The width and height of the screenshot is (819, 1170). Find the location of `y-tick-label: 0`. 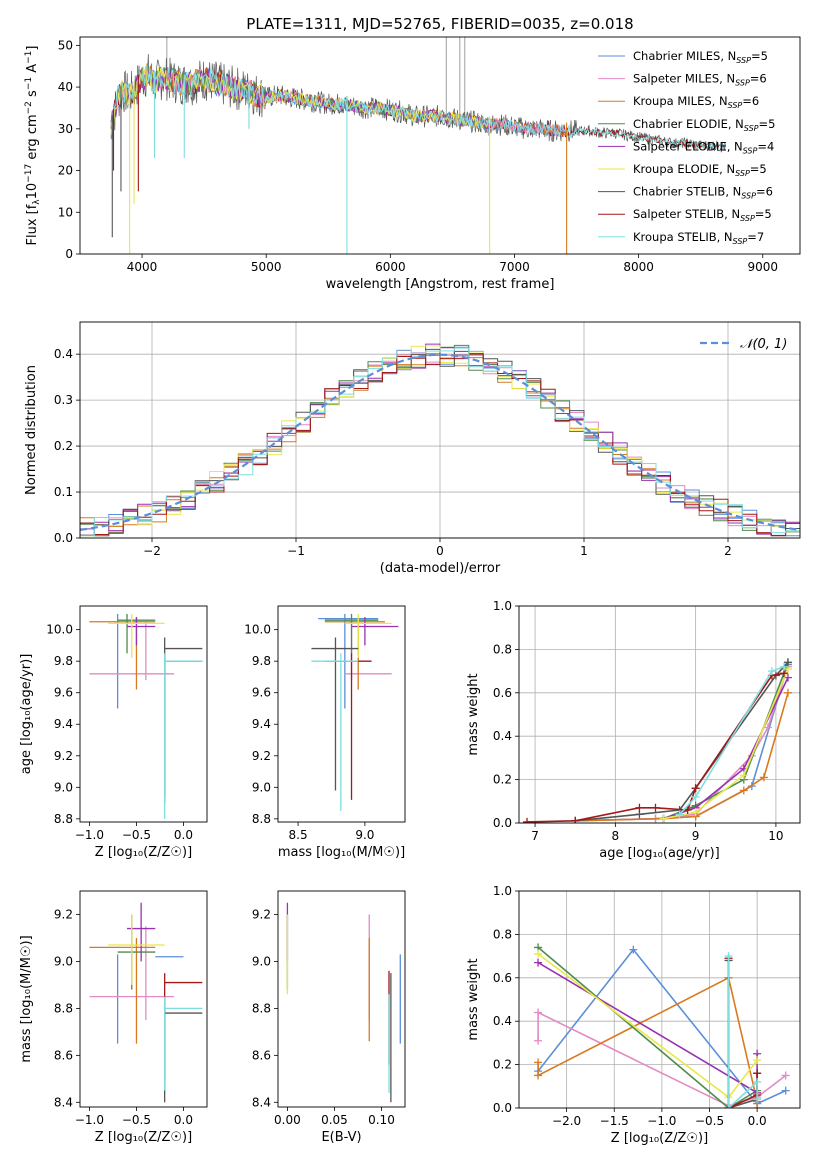

y-tick-label: 0 is located at coordinates (69, 254).